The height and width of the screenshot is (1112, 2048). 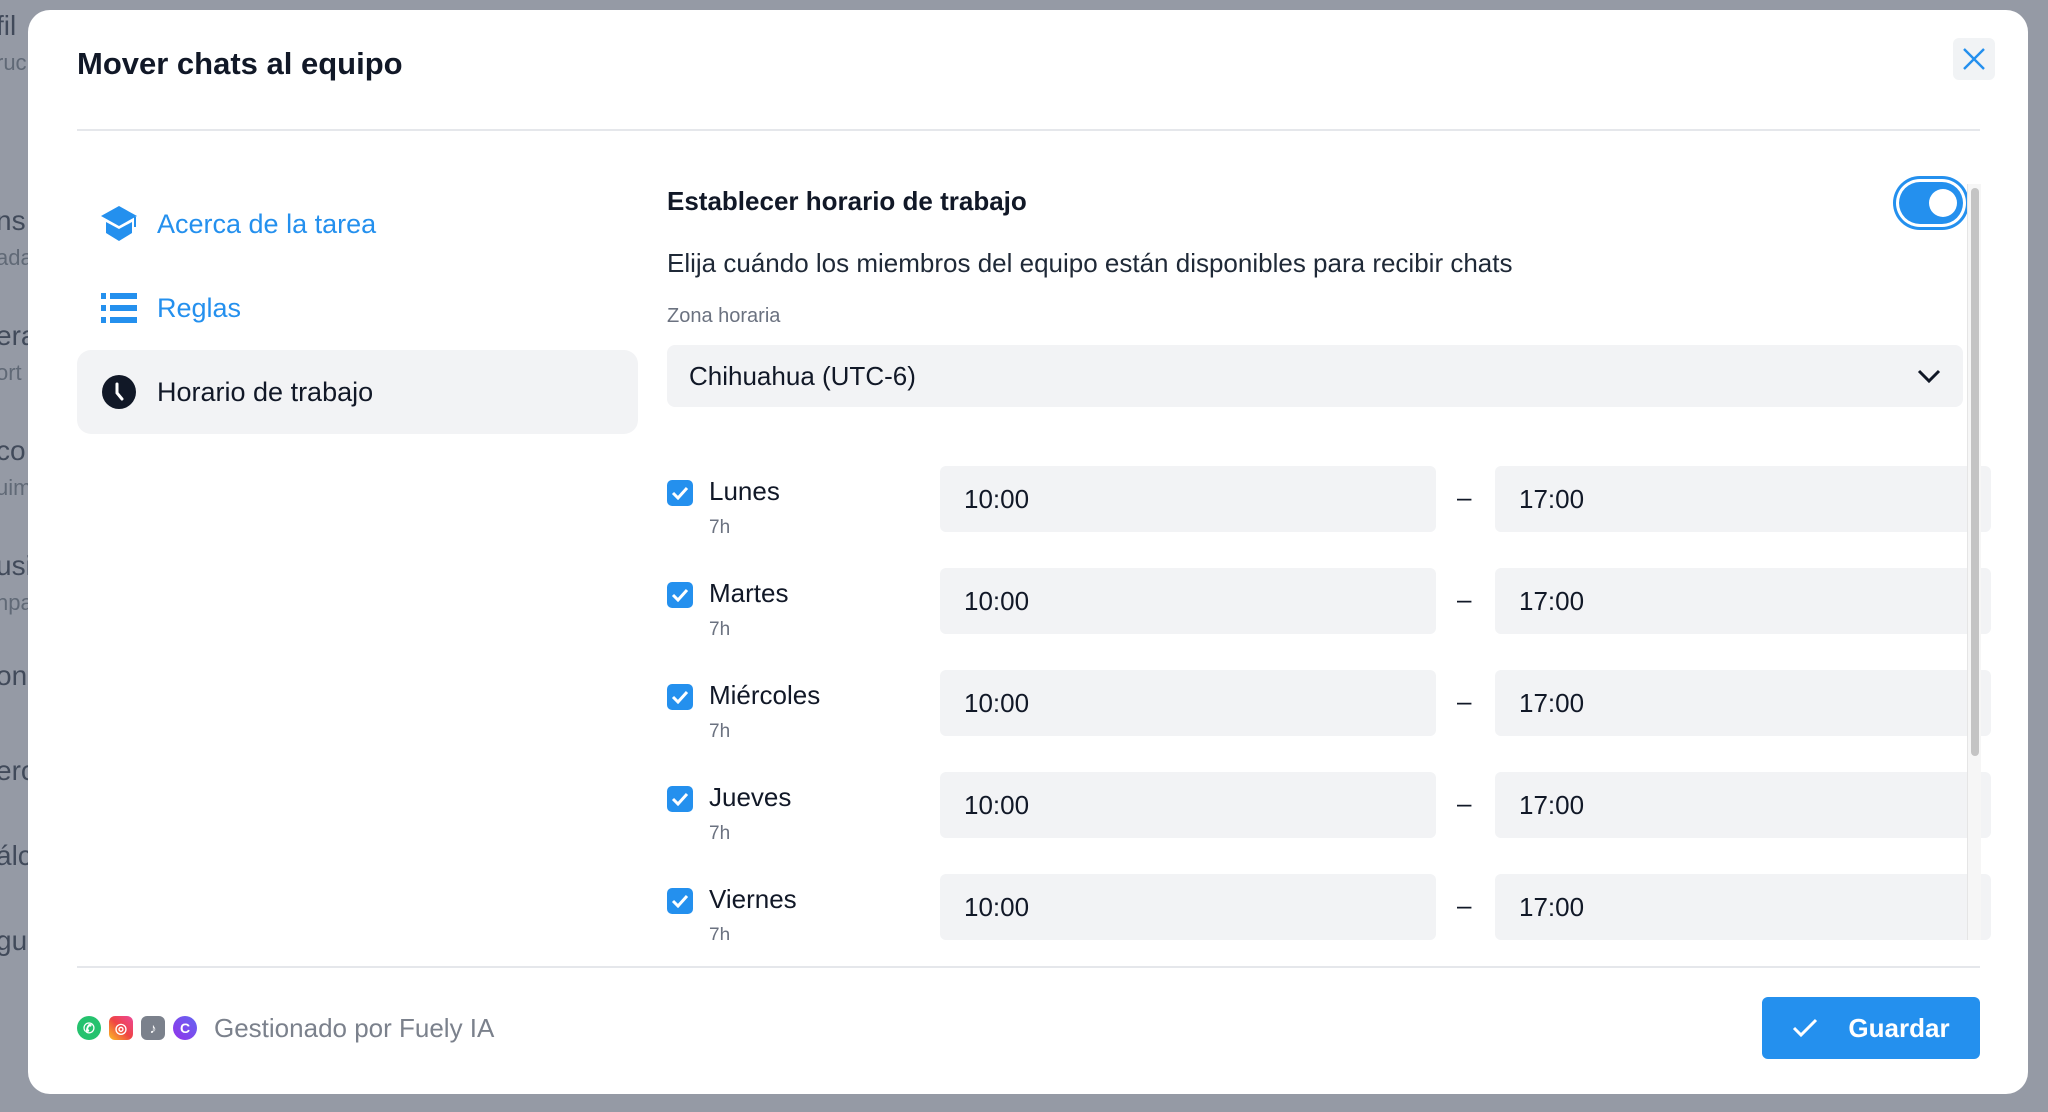 I want to click on sidebar-item-rules: Reglas, so click(x=357, y=308).